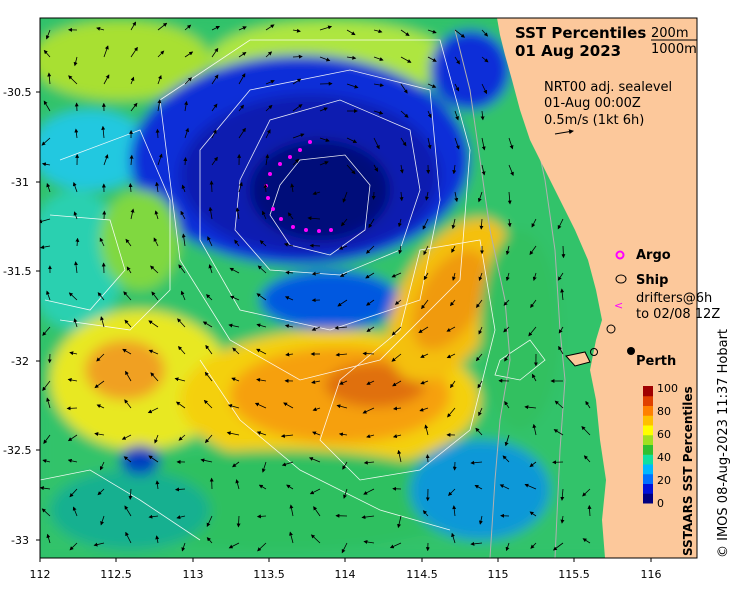  Describe the element at coordinates (688, 471) in the screenshot. I see `colorbar-title: SSTAARS SST Percentiles` at that location.